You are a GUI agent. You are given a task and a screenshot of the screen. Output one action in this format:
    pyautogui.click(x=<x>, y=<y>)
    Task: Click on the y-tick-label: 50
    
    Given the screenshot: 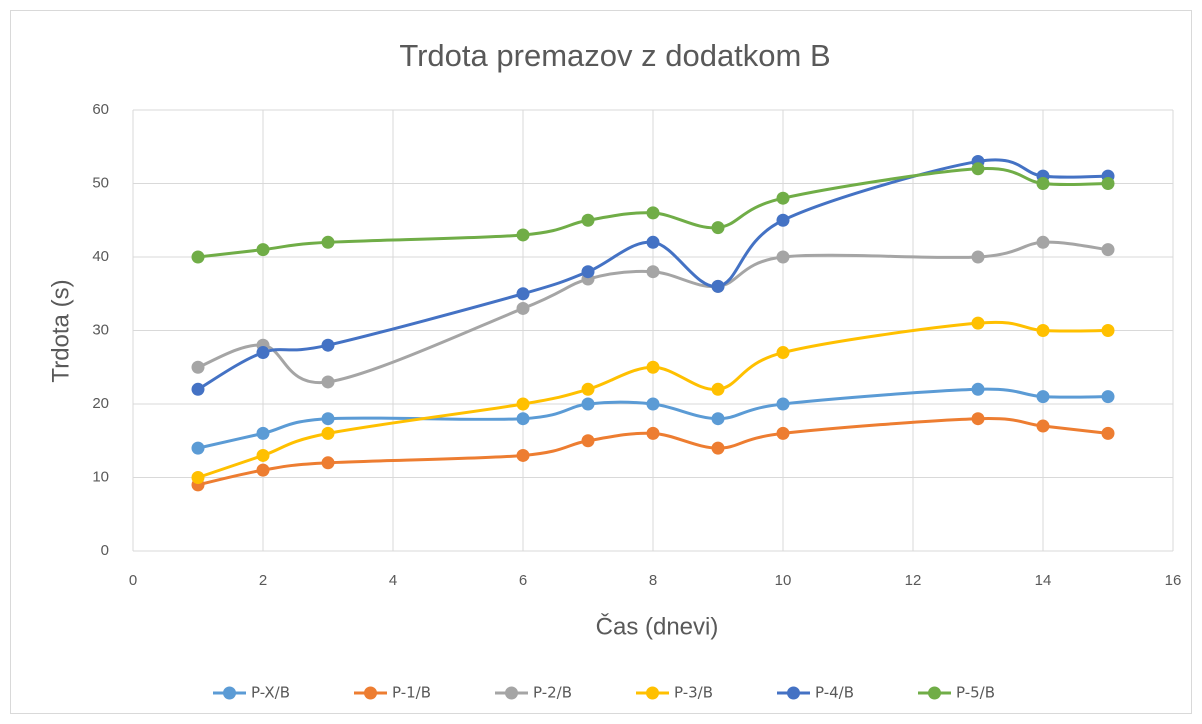 What is the action you would take?
    pyautogui.click(x=100, y=182)
    